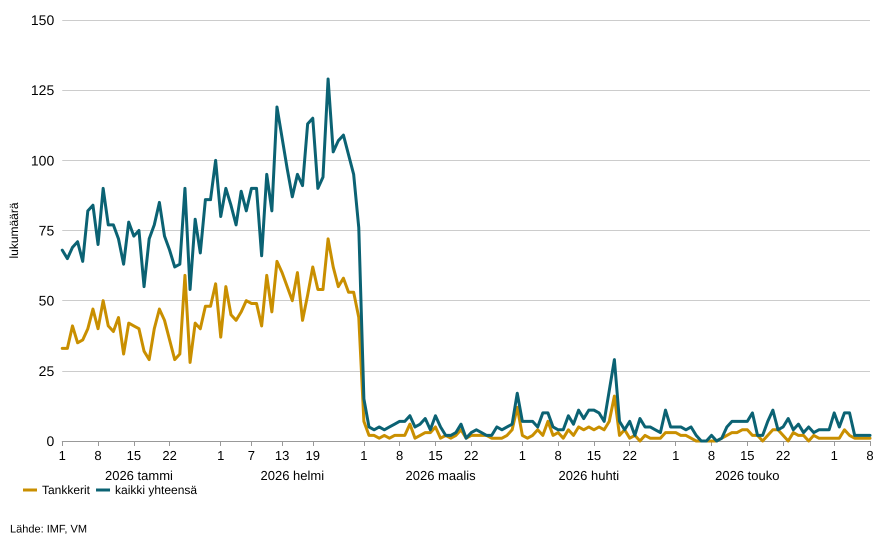 The width and height of the screenshot is (878, 541). Describe the element at coordinates (282, 455) in the screenshot. I see `x-tick-label: 13` at that location.